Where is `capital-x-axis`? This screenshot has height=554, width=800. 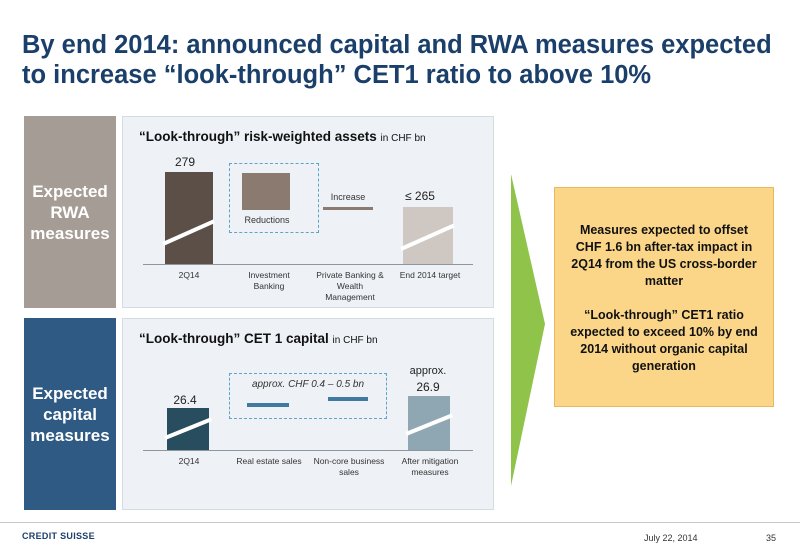 capital-x-axis is located at coordinates (308, 450).